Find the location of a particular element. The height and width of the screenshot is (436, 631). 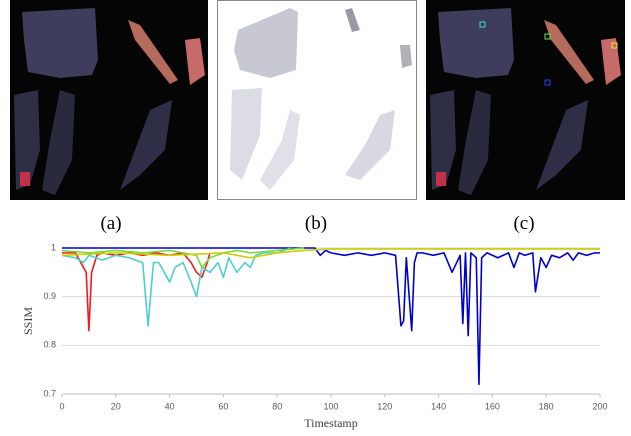

panel-label: (c) is located at coordinates (523, 223).